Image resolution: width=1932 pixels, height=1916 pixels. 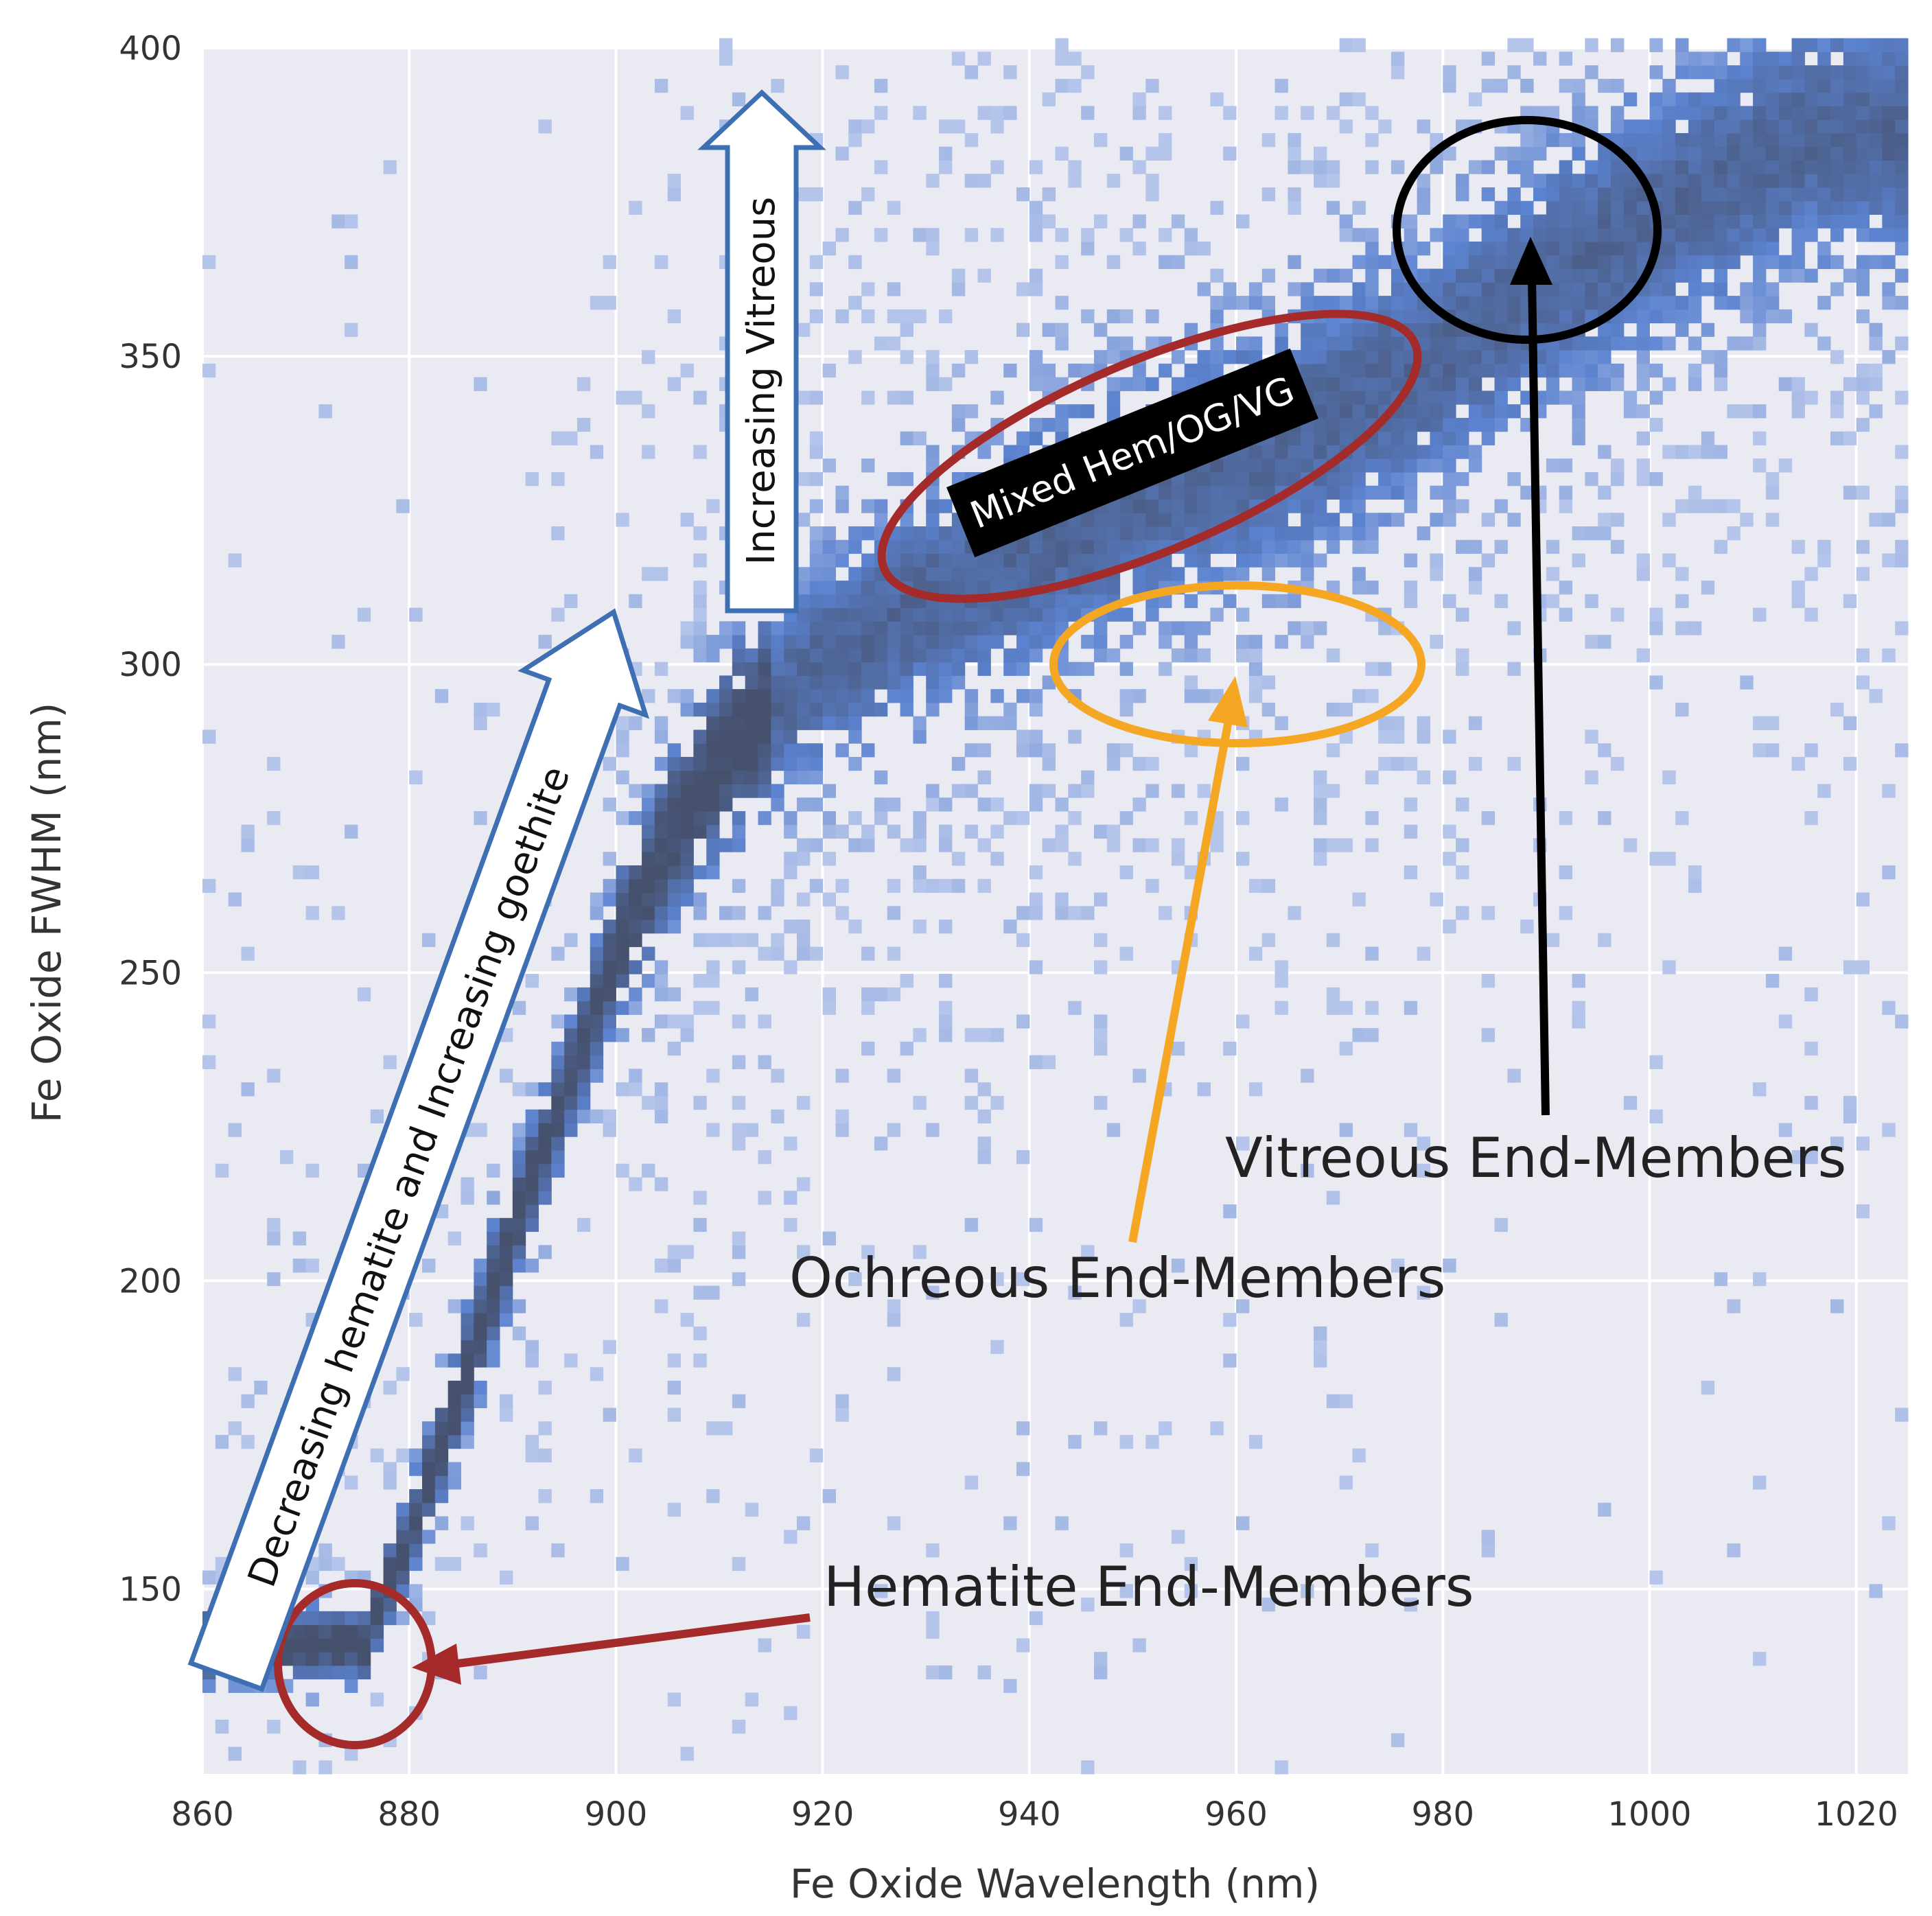 I want to click on vitreous-label: Vitreous End-Members, so click(x=1536, y=1158).